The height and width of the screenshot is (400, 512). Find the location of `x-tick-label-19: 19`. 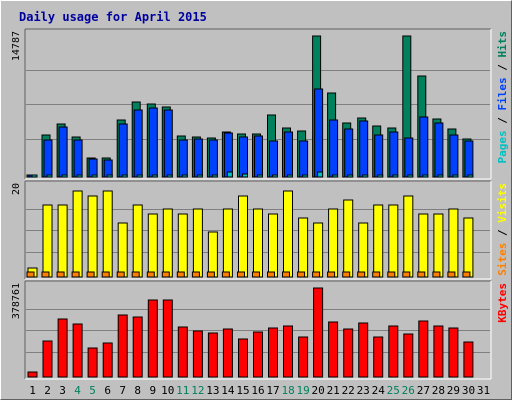

x-tick-label-19: 19 is located at coordinates (302, 390).